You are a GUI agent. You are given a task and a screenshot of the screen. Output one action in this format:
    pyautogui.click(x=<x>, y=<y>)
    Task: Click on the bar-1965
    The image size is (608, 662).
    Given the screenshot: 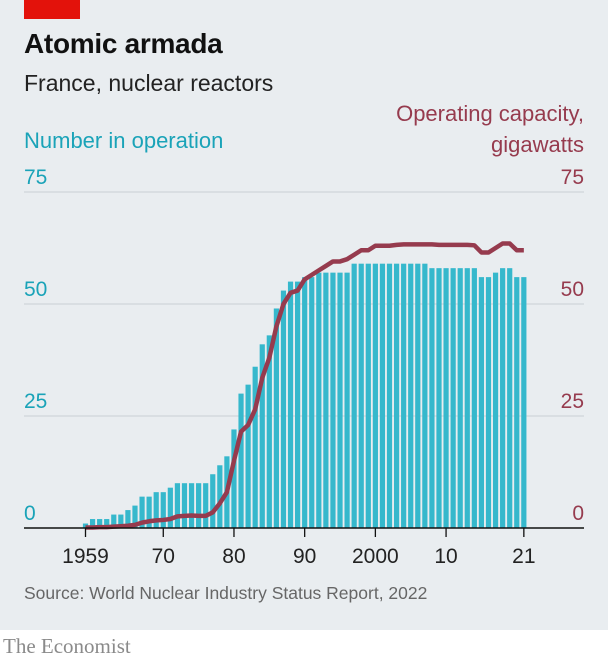 What is the action you would take?
    pyautogui.click(x=128, y=519)
    